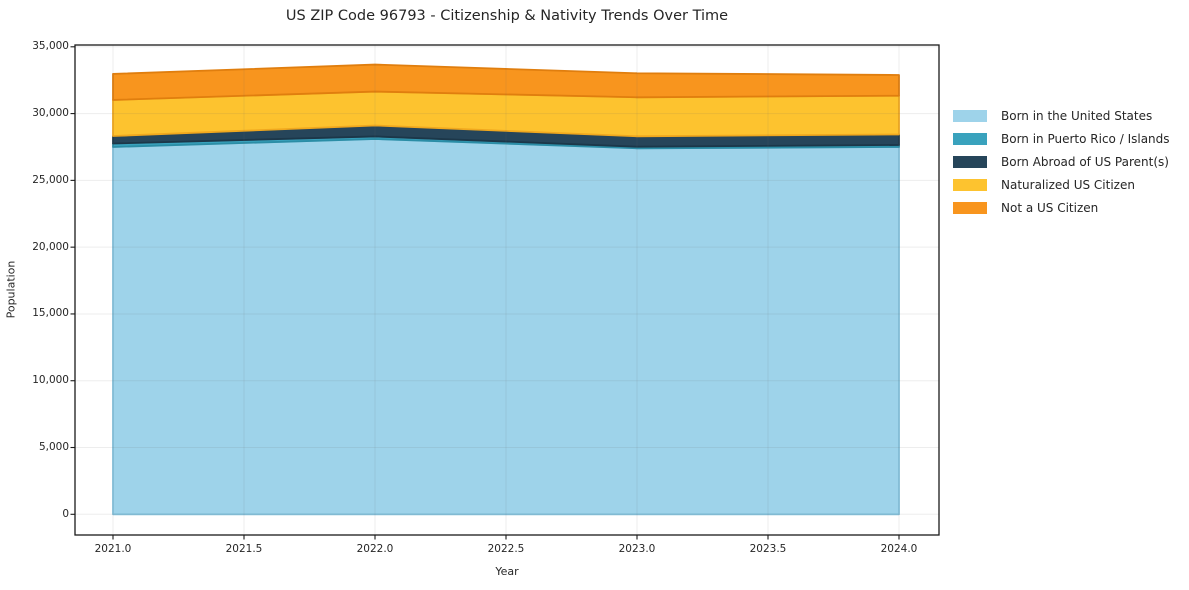 The height and width of the screenshot is (590, 1189). Describe the element at coordinates (637, 549) in the screenshot. I see `x-tick-label: 2023.0` at that location.